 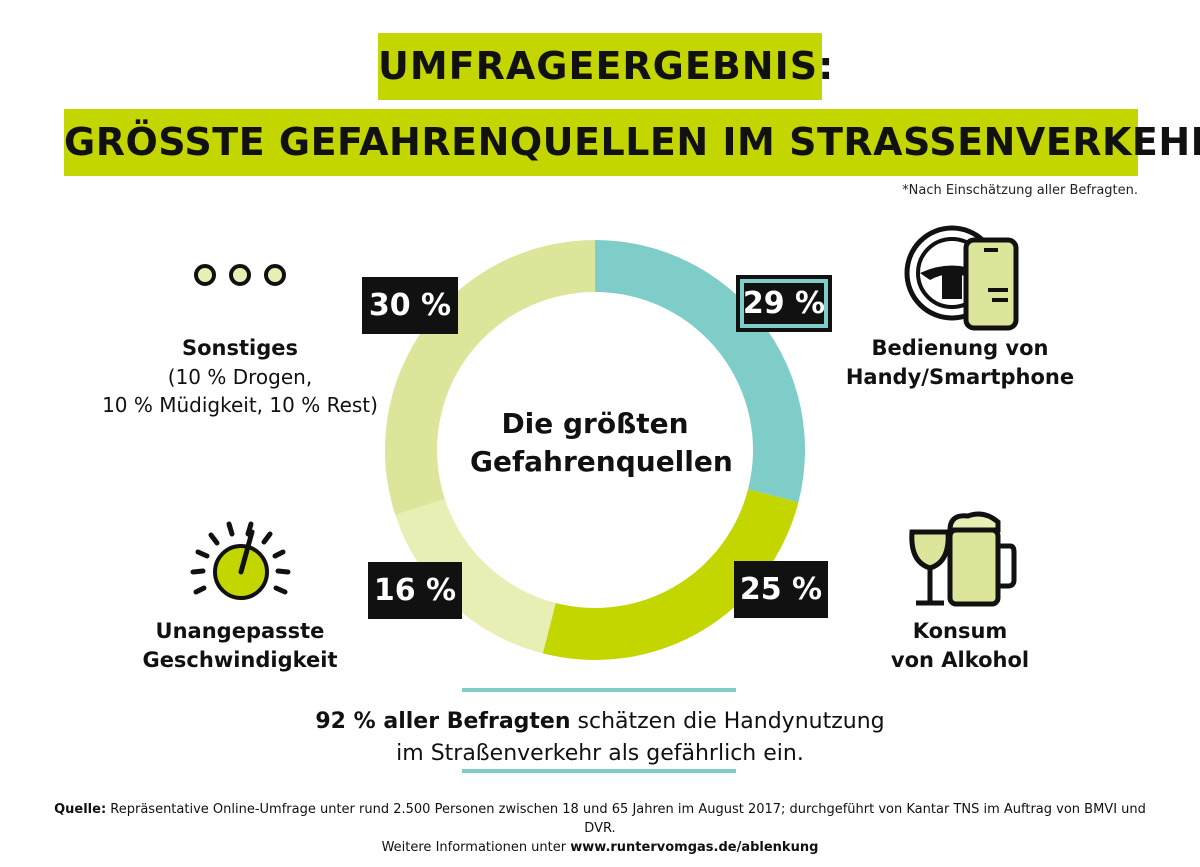 I want to click on more-dots-icon, so click(x=240, y=275).